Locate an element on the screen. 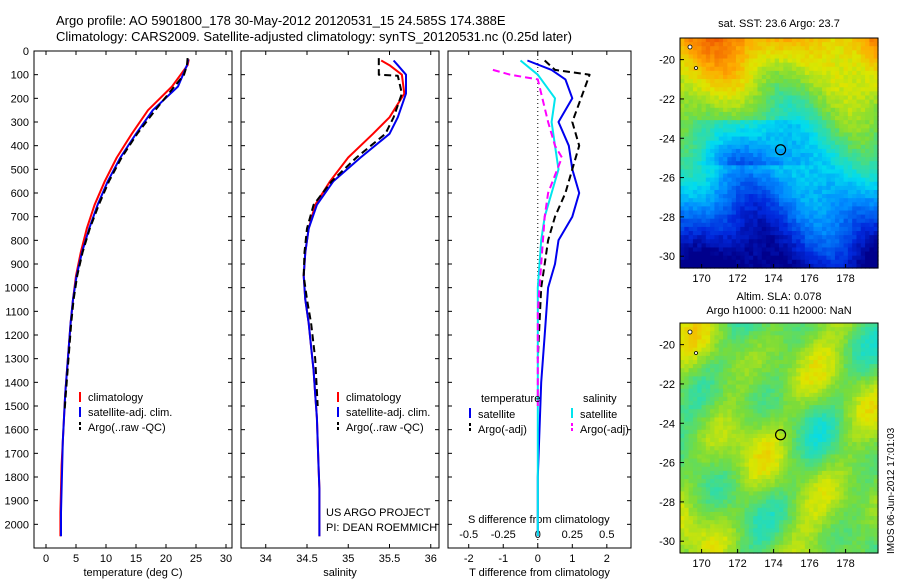  temperature-ytick-label: 800 is located at coordinates (20, 241).